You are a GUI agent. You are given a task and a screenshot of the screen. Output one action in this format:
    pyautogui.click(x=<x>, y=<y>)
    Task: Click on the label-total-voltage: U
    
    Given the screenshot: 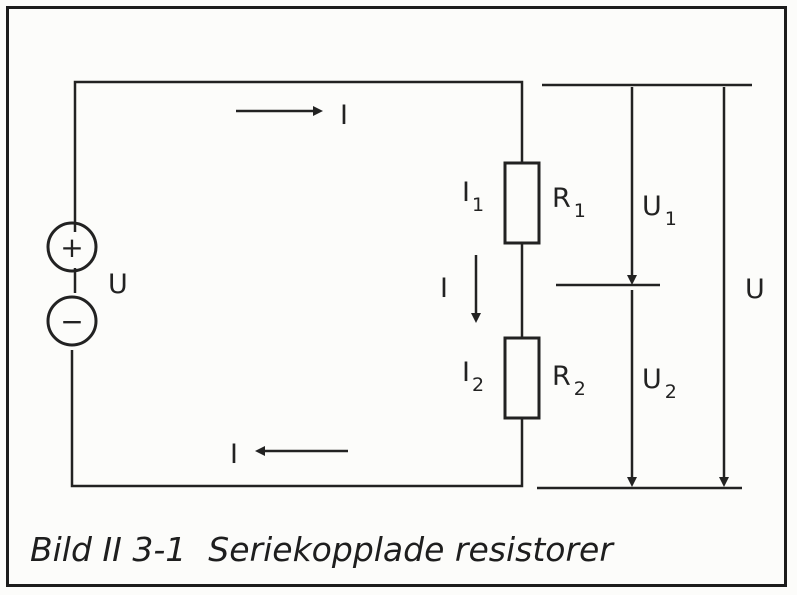 What is the action you would take?
    pyautogui.click(x=755, y=289)
    